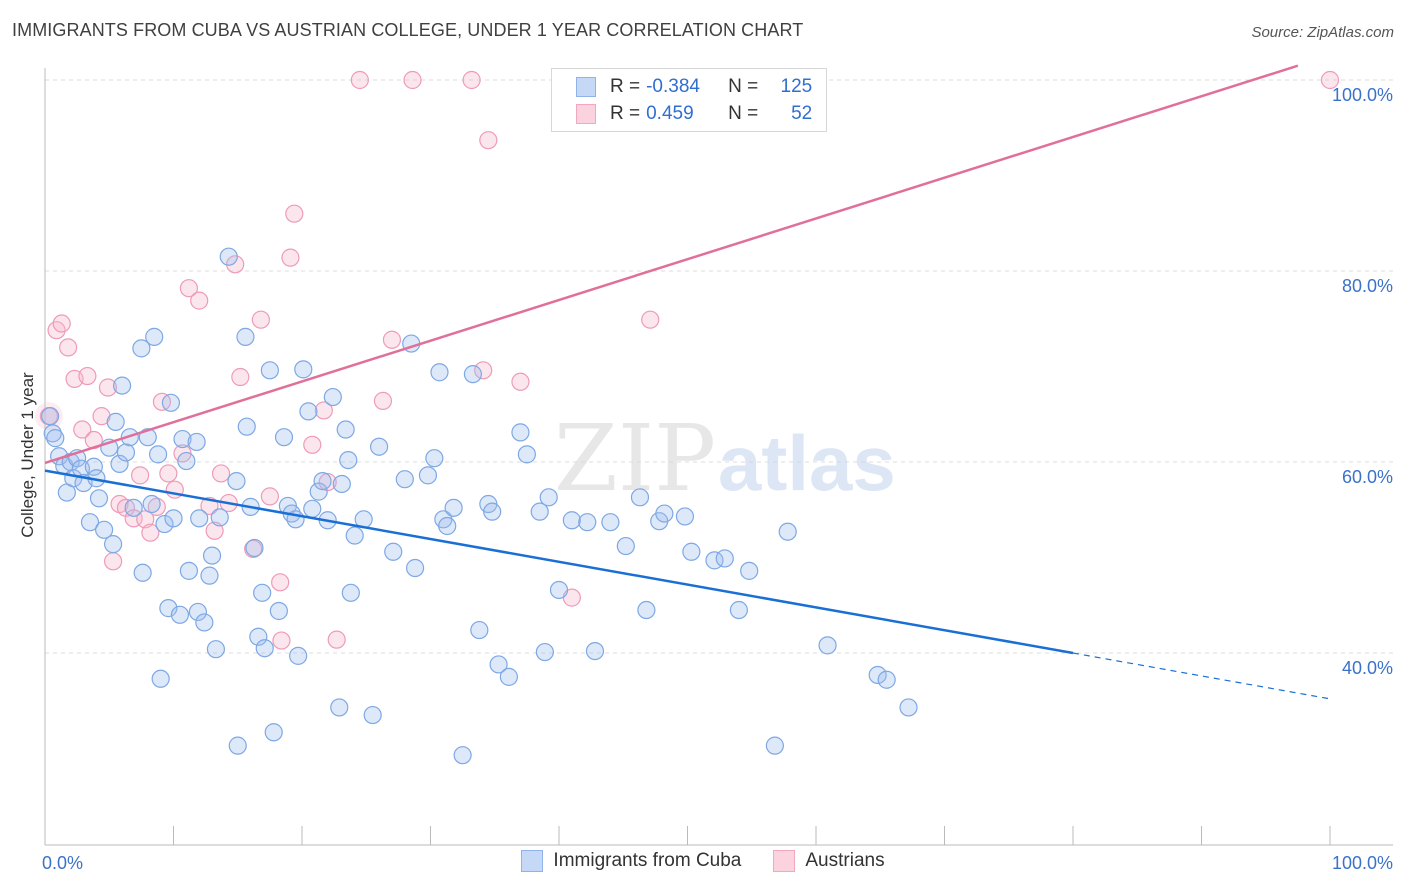  What do you see at coordinates (1367, 477) in the screenshot?
I see `y-tick-label: 60.0%` at bounding box center [1367, 477].